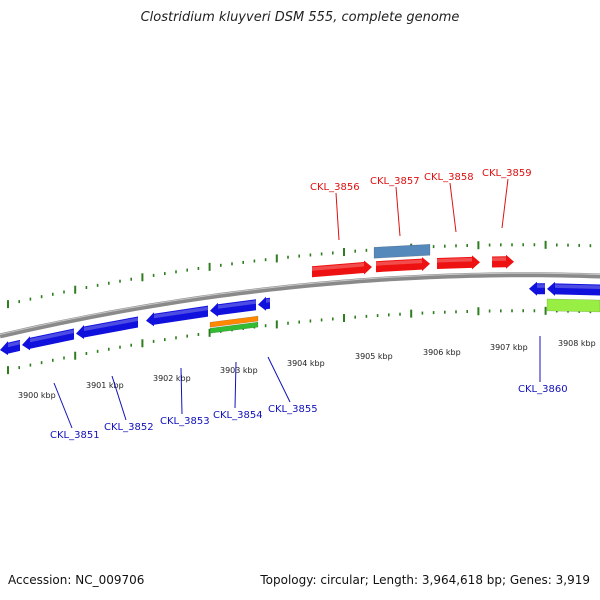 This screenshot has width=600, height=600. I want to click on gene-label: CKL_3852, so click(129, 427).